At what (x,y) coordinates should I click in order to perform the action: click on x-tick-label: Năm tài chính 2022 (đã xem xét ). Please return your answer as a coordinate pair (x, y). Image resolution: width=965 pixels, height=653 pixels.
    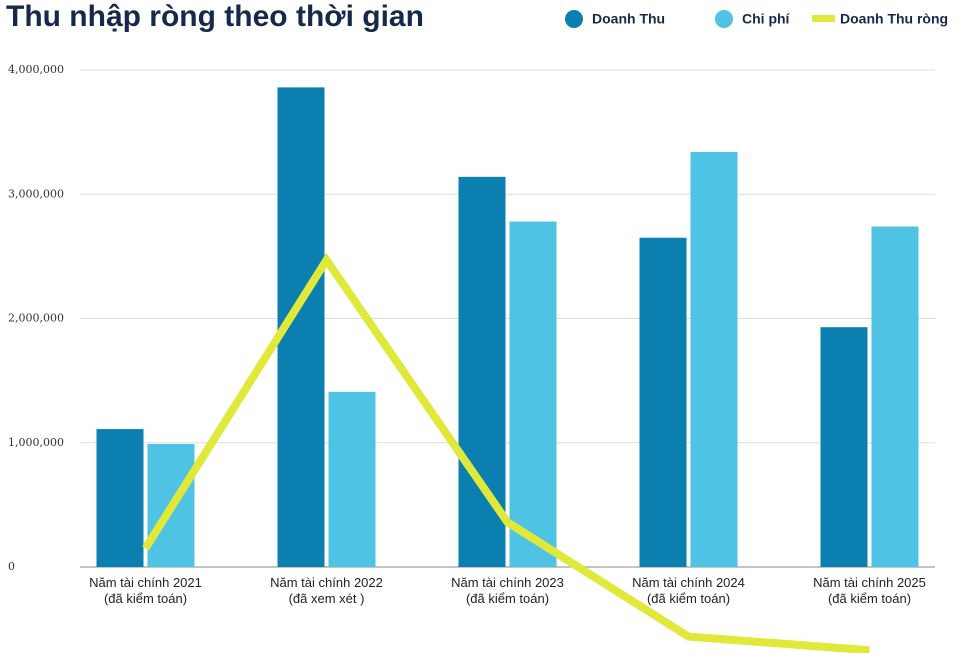
    Looking at the image, I should click on (326, 590).